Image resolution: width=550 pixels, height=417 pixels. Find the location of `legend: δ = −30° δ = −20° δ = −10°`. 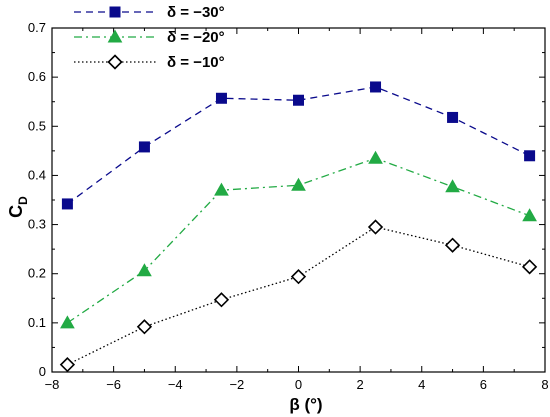

legend: δ = −30° δ = −20° δ = −10° is located at coordinates (149, 37).